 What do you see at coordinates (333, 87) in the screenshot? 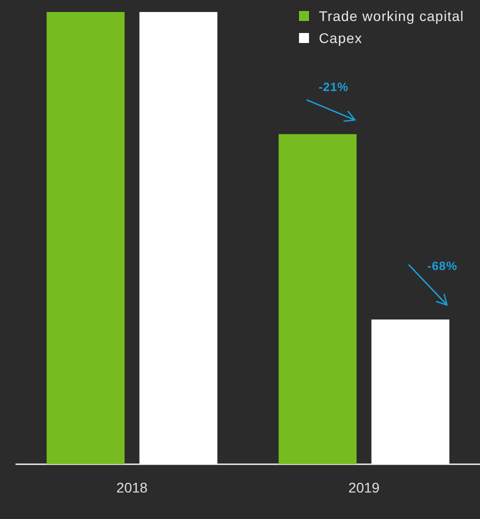
I see `annotation: -21%` at bounding box center [333, 87].